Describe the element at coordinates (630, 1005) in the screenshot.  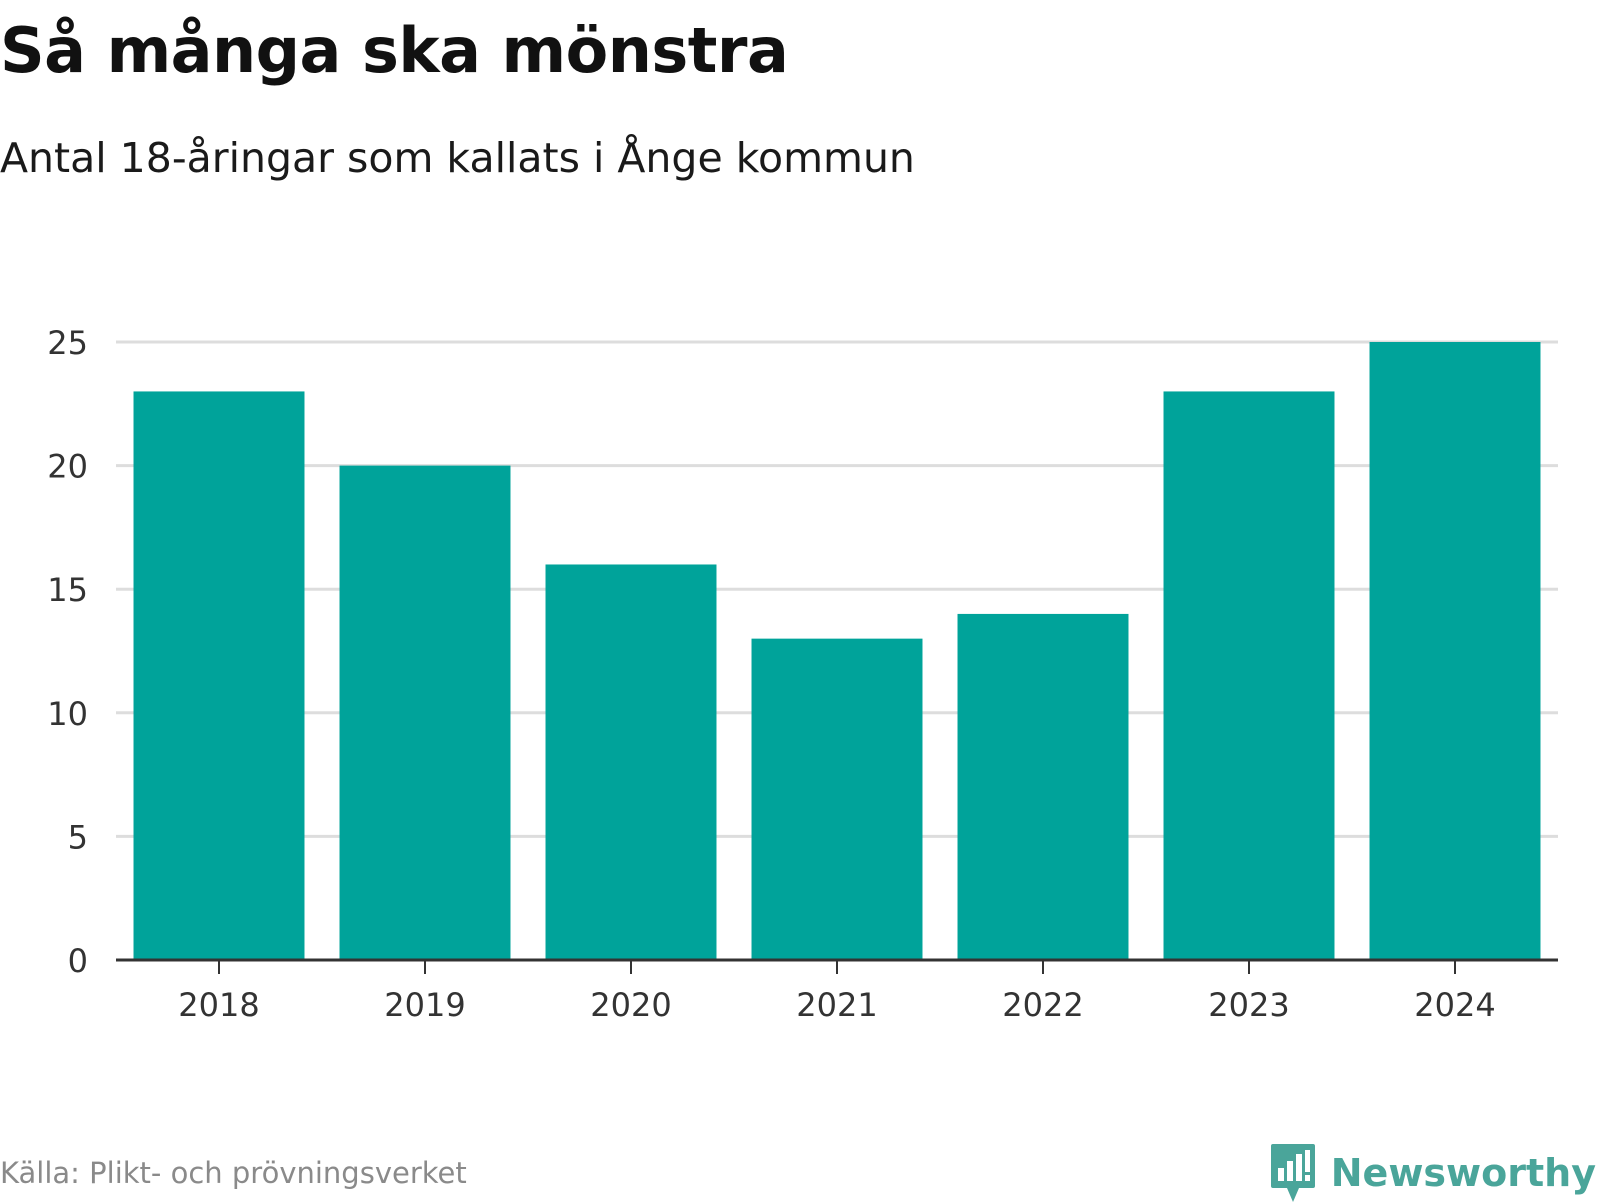
I see `x-tick-label: 2020` at that location.